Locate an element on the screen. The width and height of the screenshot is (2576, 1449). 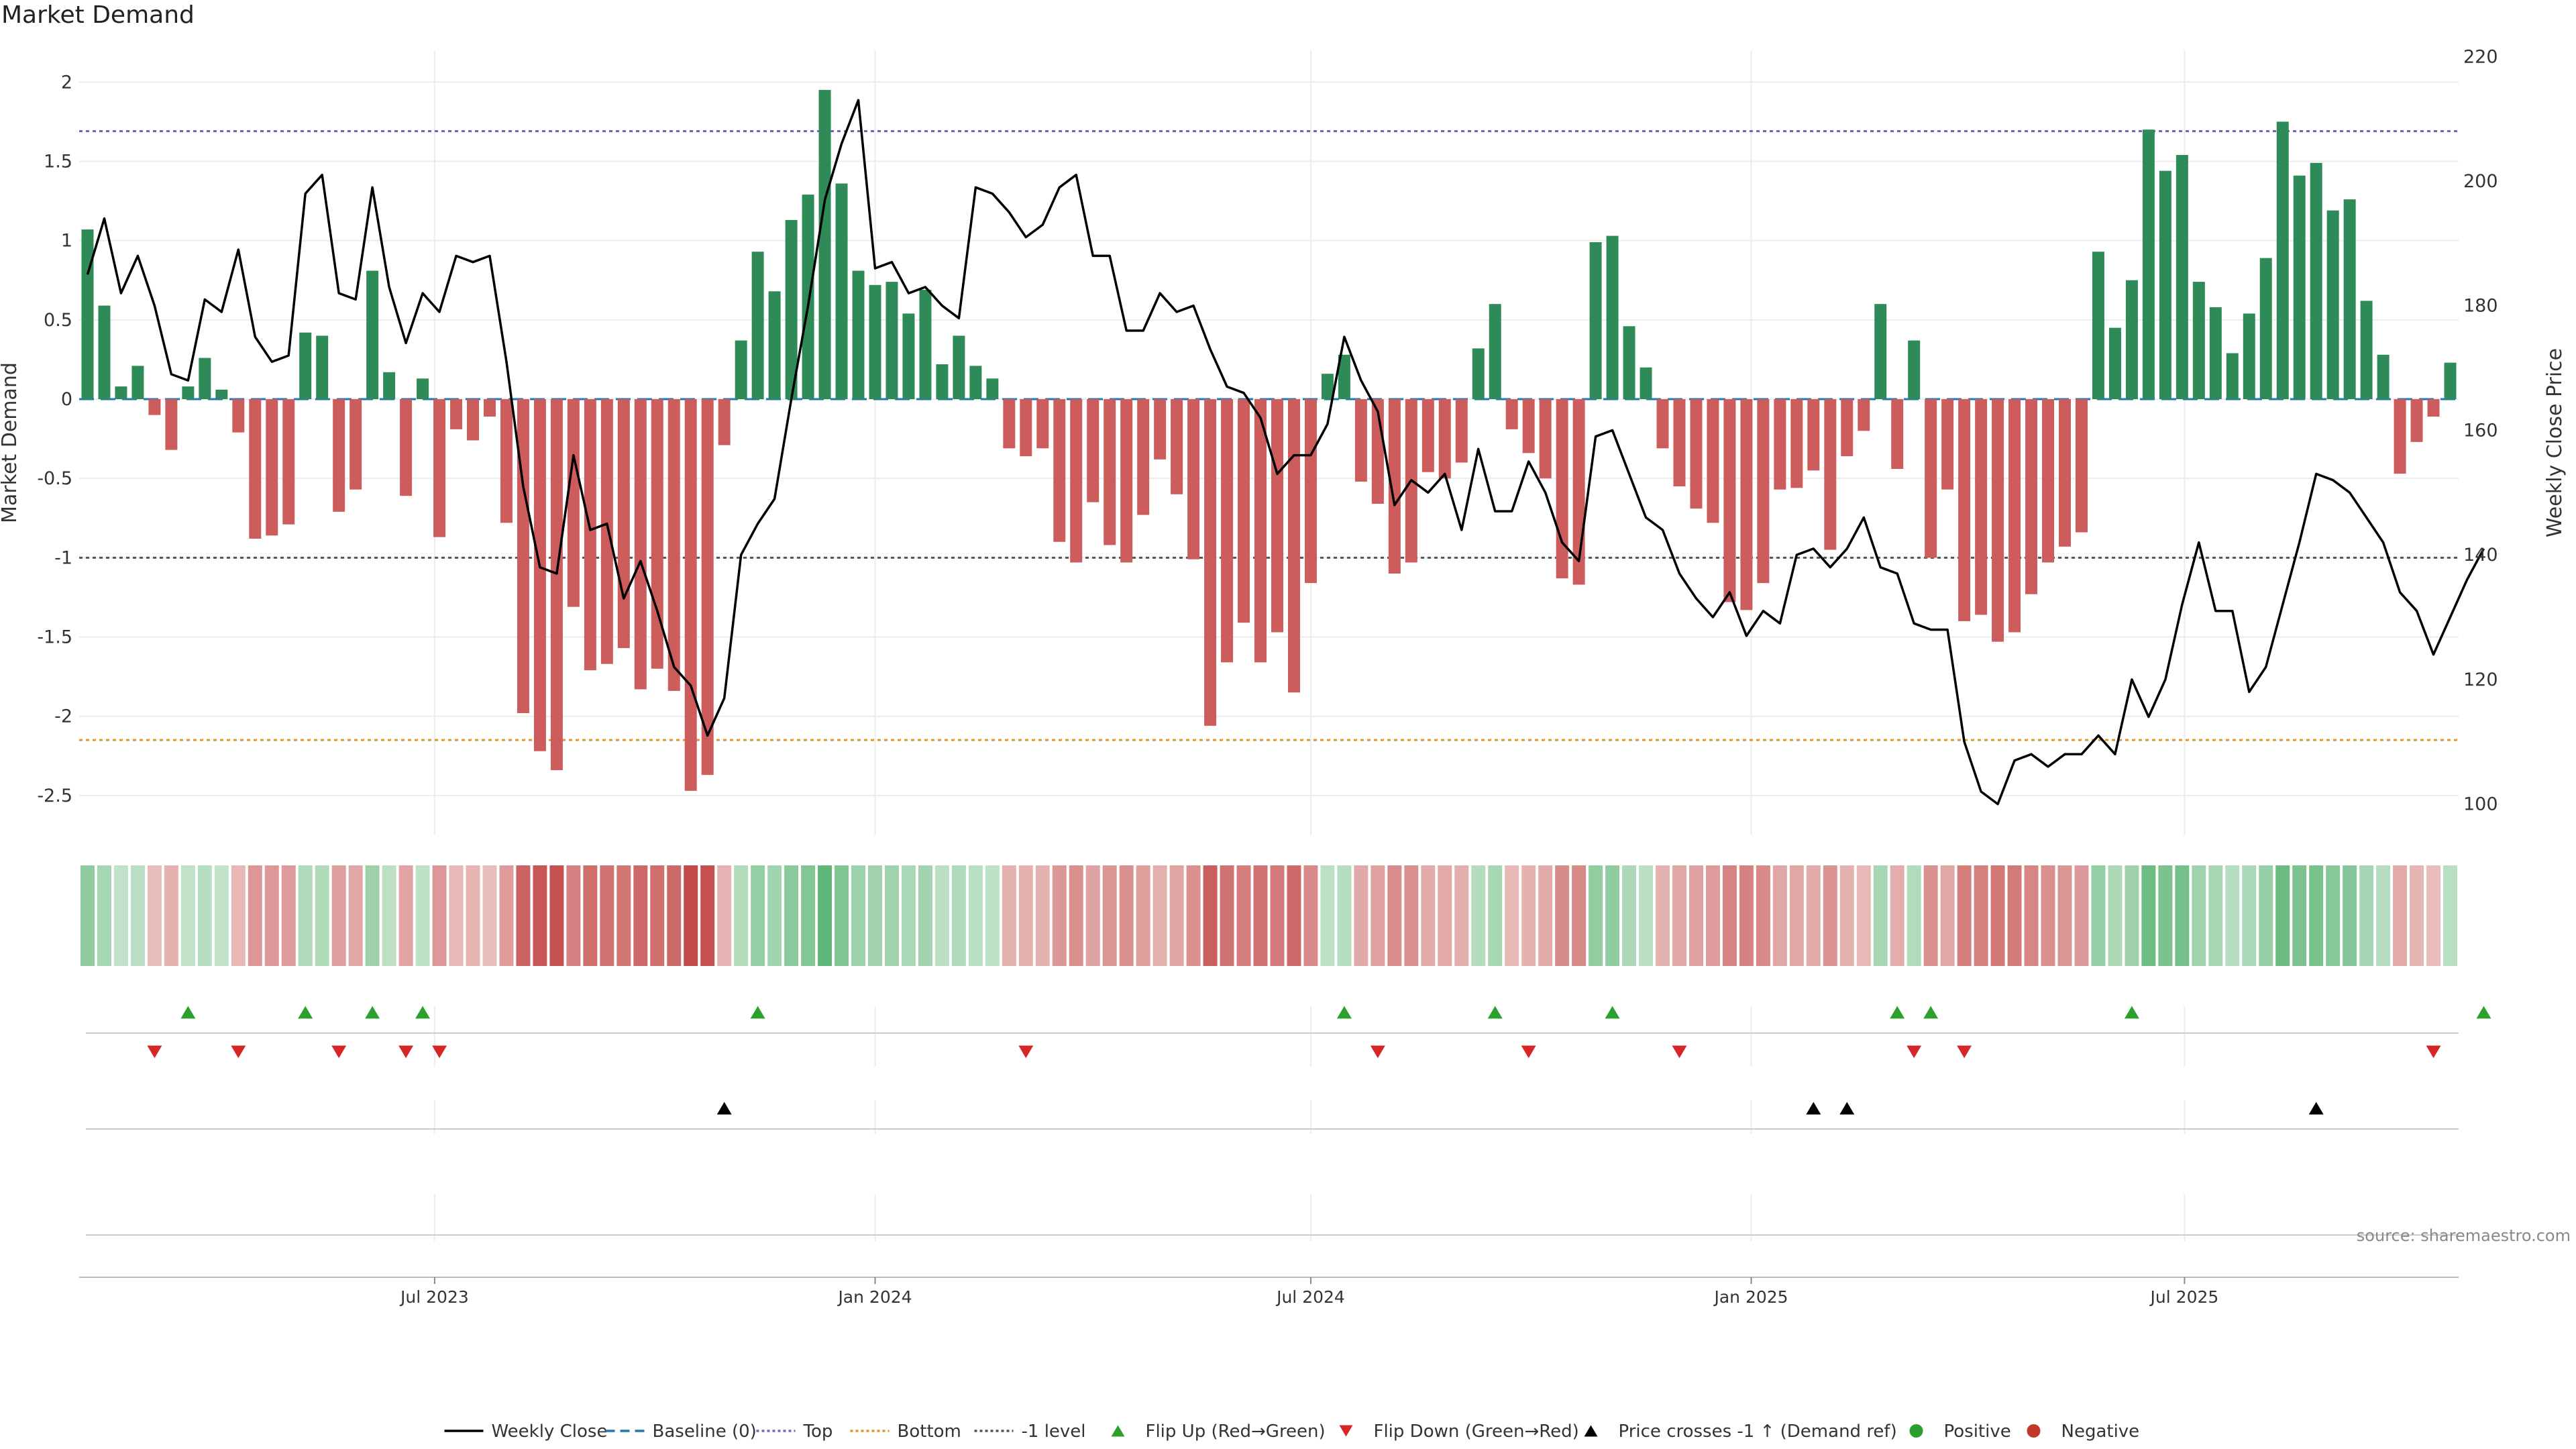
x-tick-label: Jul 2024 is located at coordinates (1310, 1297).